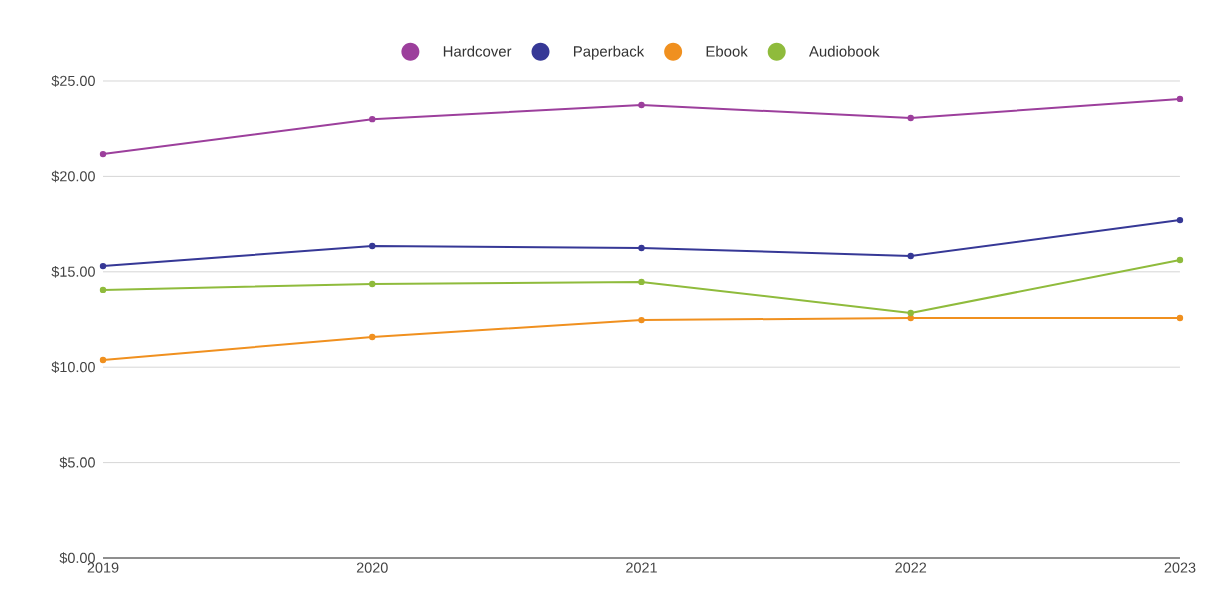 This screenshot has height=594, width=1208. I want to click on y-tick-label: $20.00, so click(73, 176).